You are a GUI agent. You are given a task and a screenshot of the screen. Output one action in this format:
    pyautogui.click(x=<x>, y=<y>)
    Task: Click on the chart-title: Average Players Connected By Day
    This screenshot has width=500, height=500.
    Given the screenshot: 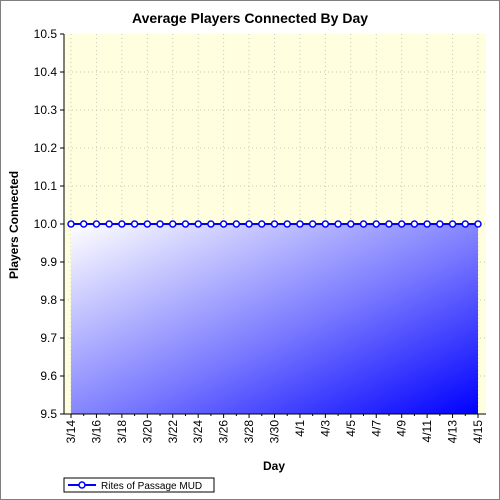 What is the action you would take?
    pyautogui.click(x=250, y=18)
    